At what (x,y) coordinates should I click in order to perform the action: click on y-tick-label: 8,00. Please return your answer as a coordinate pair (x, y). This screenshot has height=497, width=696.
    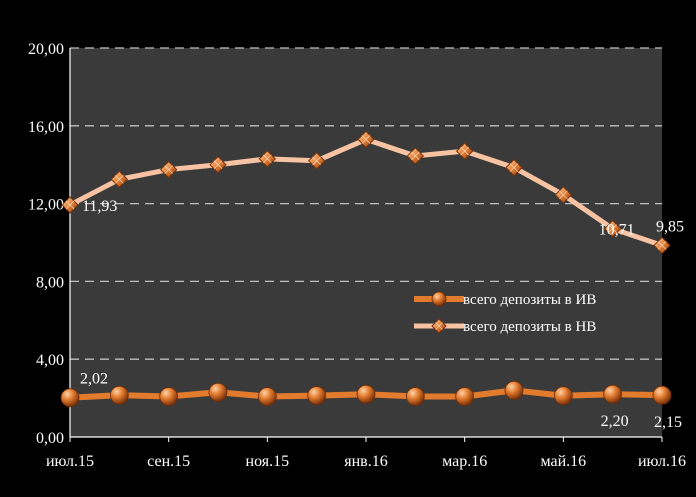
    Looking at the image, I should click on (50, 282).